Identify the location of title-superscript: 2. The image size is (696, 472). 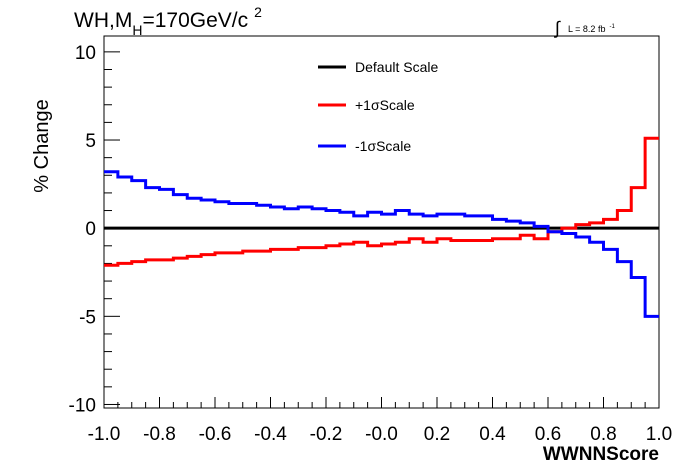
(258, 12).